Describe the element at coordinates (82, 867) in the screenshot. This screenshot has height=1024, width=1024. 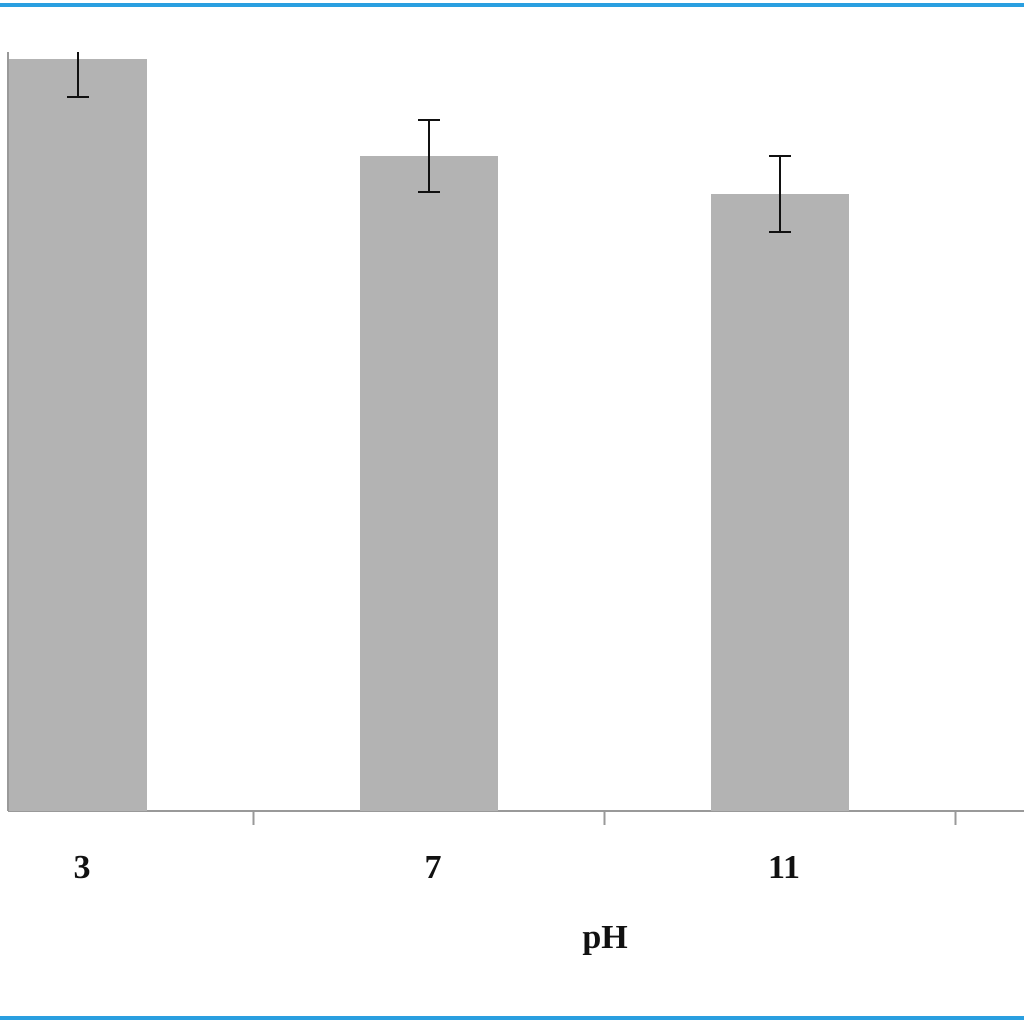
I see `x-tick-label: 3` at that location.